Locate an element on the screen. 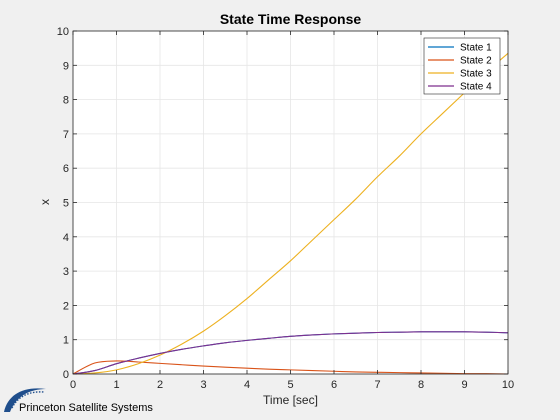 The height and width of the screenshot is (420, 560). y-axis-label: x is located at coordinates (45, 202).